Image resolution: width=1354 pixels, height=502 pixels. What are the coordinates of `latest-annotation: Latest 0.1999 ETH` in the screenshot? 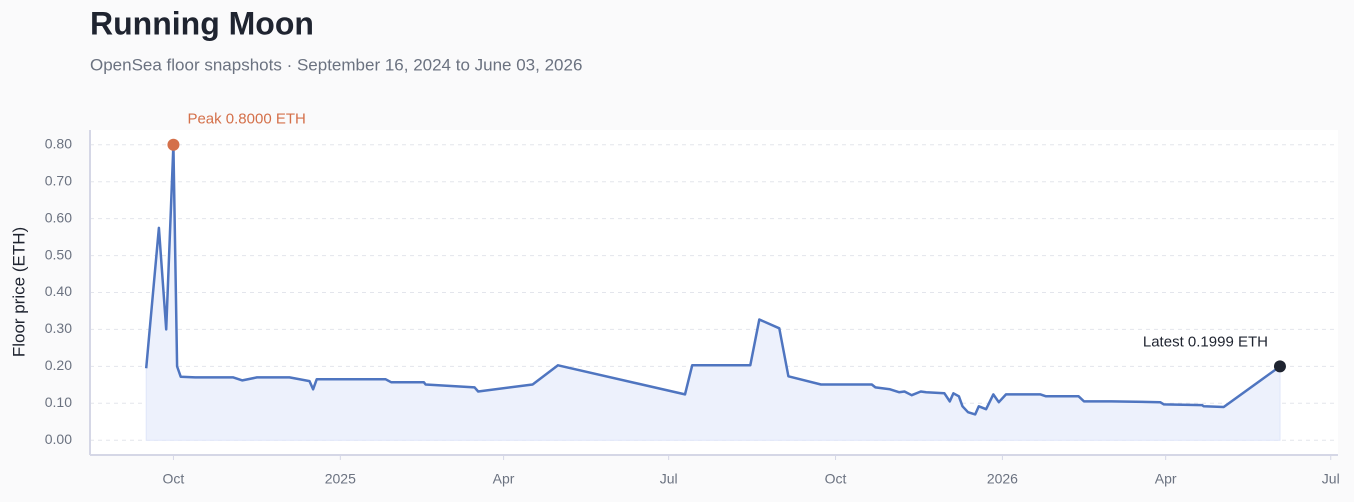 It's located at (1205, 341).